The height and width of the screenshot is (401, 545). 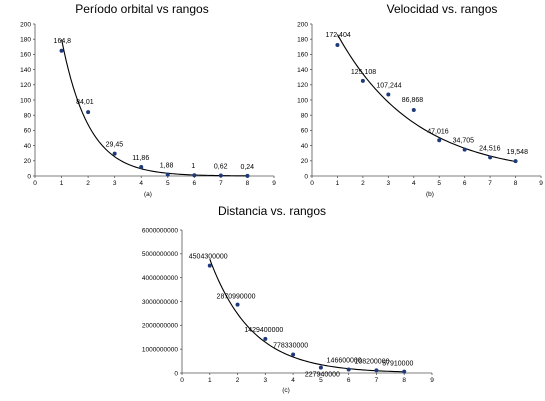 What do you see at coordinates (518, 152) in the screenshot?
I see `data-label: 19,548` at bounding box center [518, 152].